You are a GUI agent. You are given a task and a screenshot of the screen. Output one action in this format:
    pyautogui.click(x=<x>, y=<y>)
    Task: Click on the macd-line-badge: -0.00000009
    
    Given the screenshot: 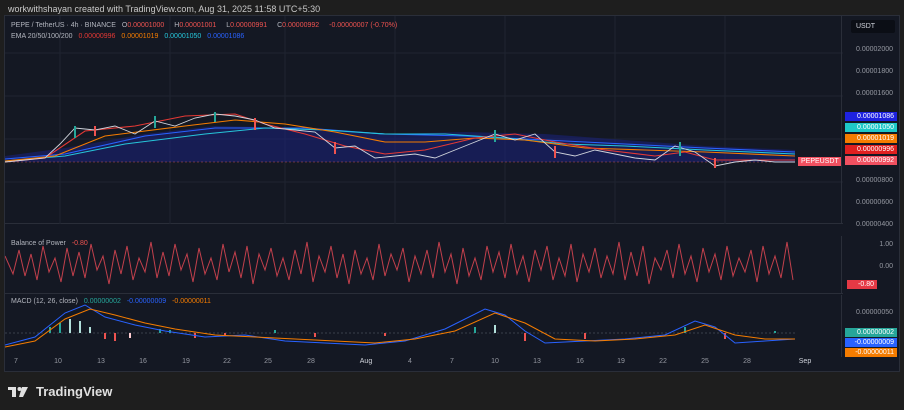 What is the action you would take?
    pyautogui.click(x=871, y=342)
    